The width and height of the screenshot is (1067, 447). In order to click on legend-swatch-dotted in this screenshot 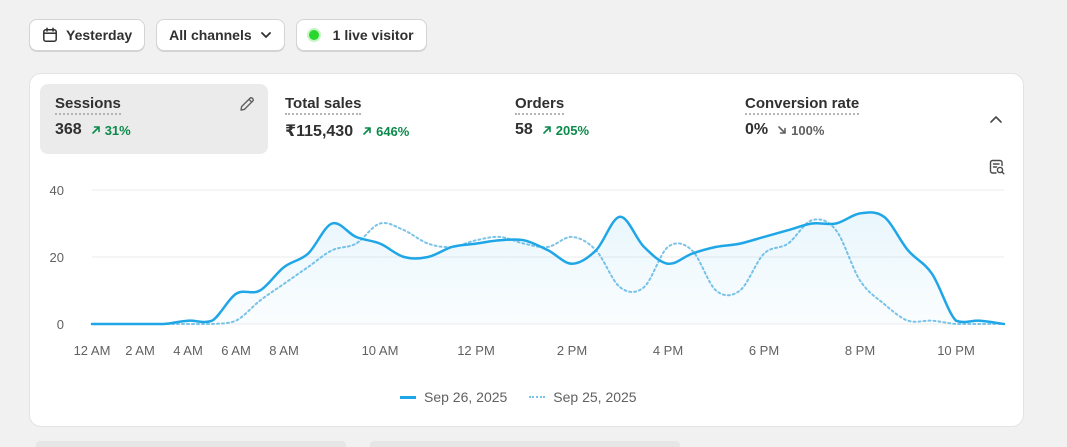, I will do `click(537, 397)`.